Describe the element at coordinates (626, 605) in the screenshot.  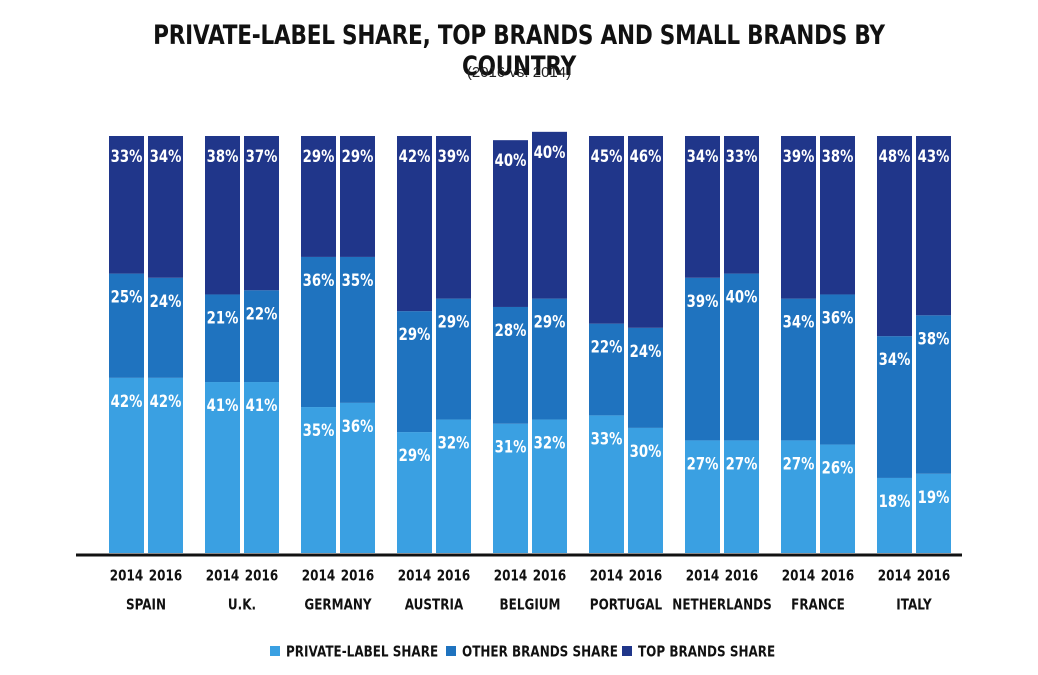
I see `x-tick-label-country: PORTUGAL` at that location.